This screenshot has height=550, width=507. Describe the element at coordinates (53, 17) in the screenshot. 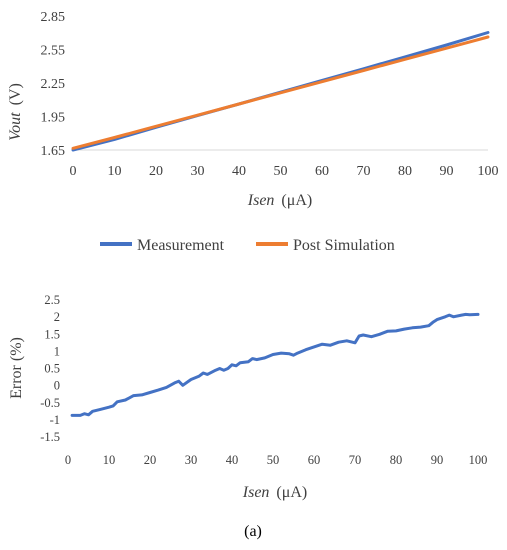

I see `c1-y-tick-label: 2.85` at that location.